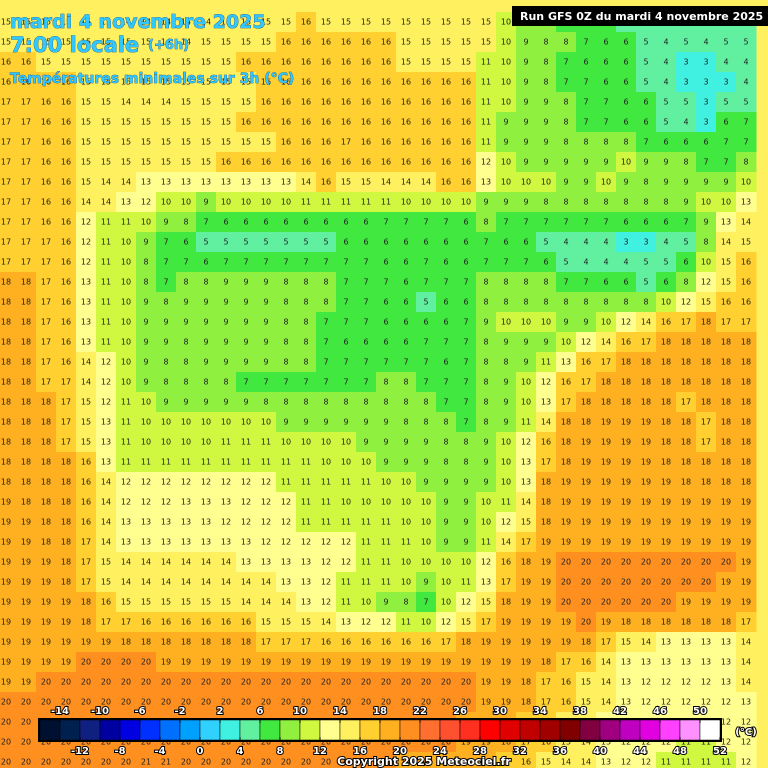 This screenshot has height=768, width=768. What do you see at coordinates (106, 522) in the screenshot?
I see `temp-value: 14` at bounding box center [106, 522].